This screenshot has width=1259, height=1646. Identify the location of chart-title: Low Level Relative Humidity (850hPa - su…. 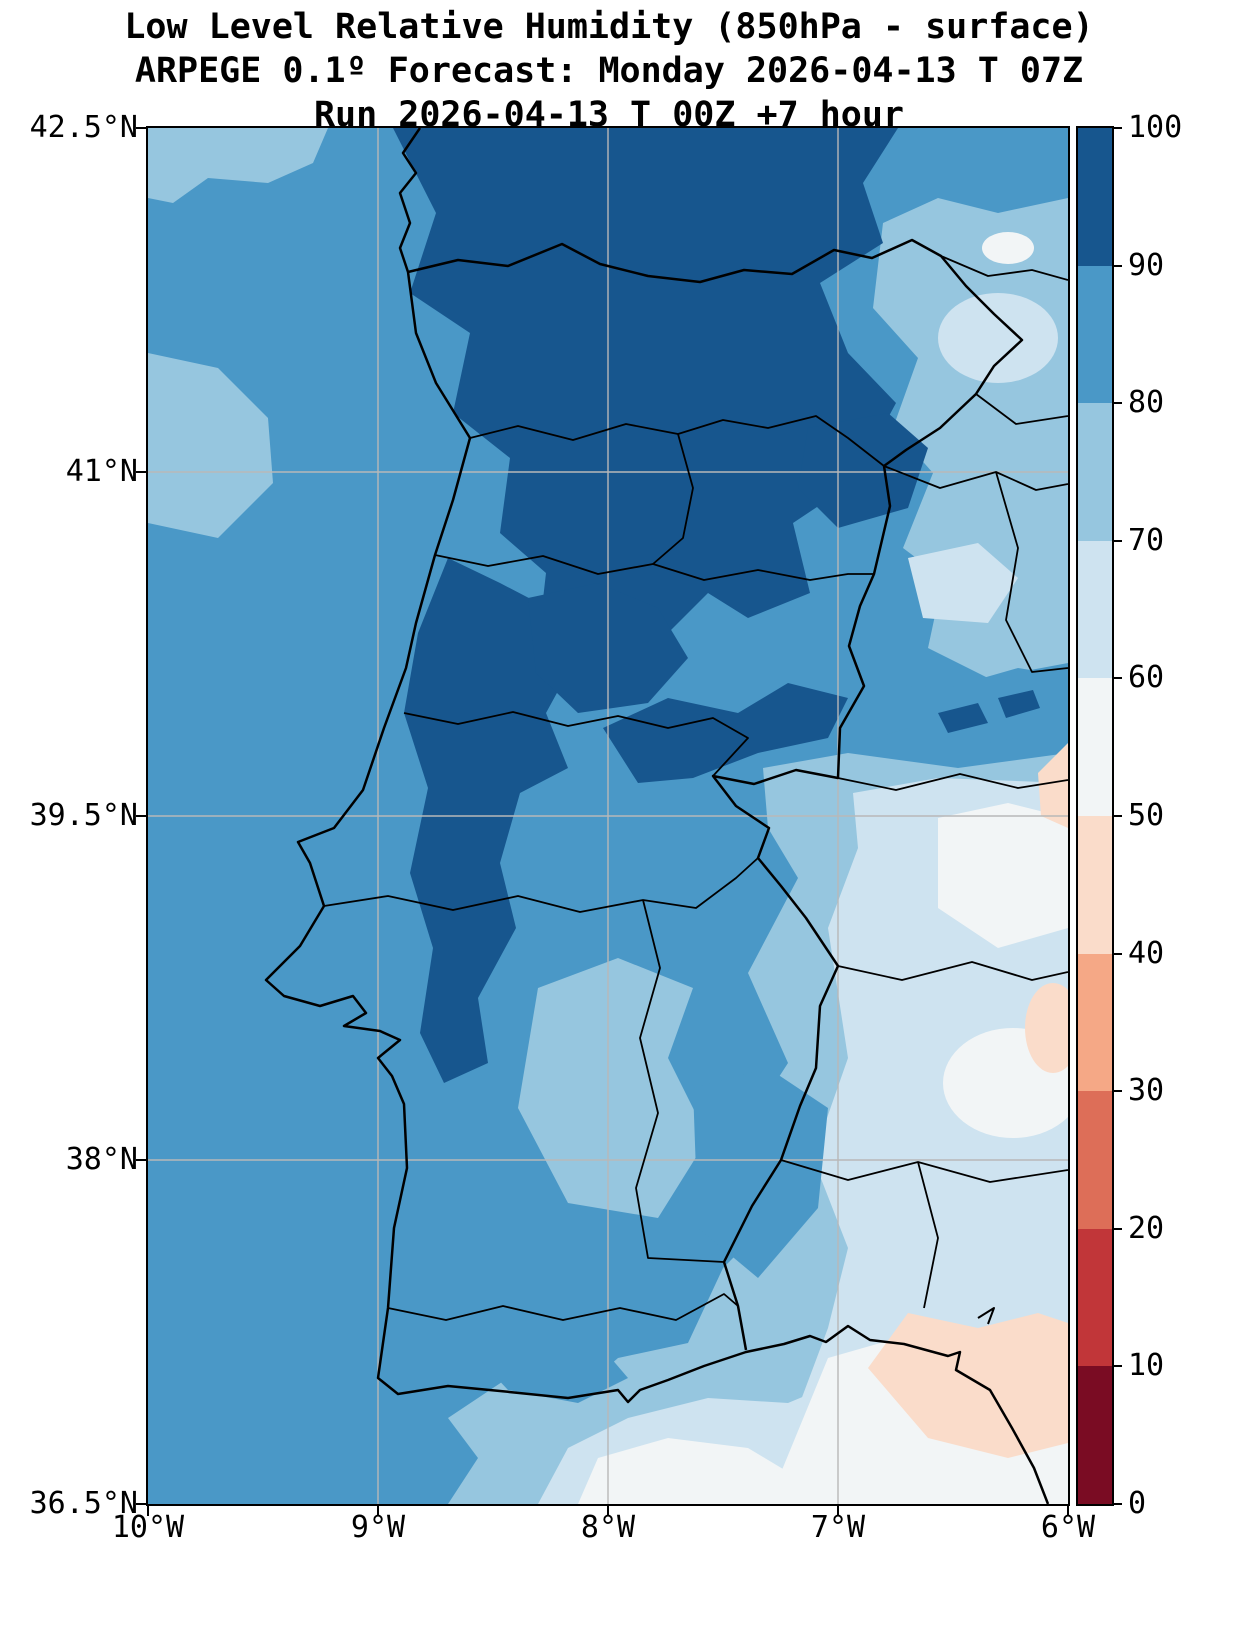
(609, 27).